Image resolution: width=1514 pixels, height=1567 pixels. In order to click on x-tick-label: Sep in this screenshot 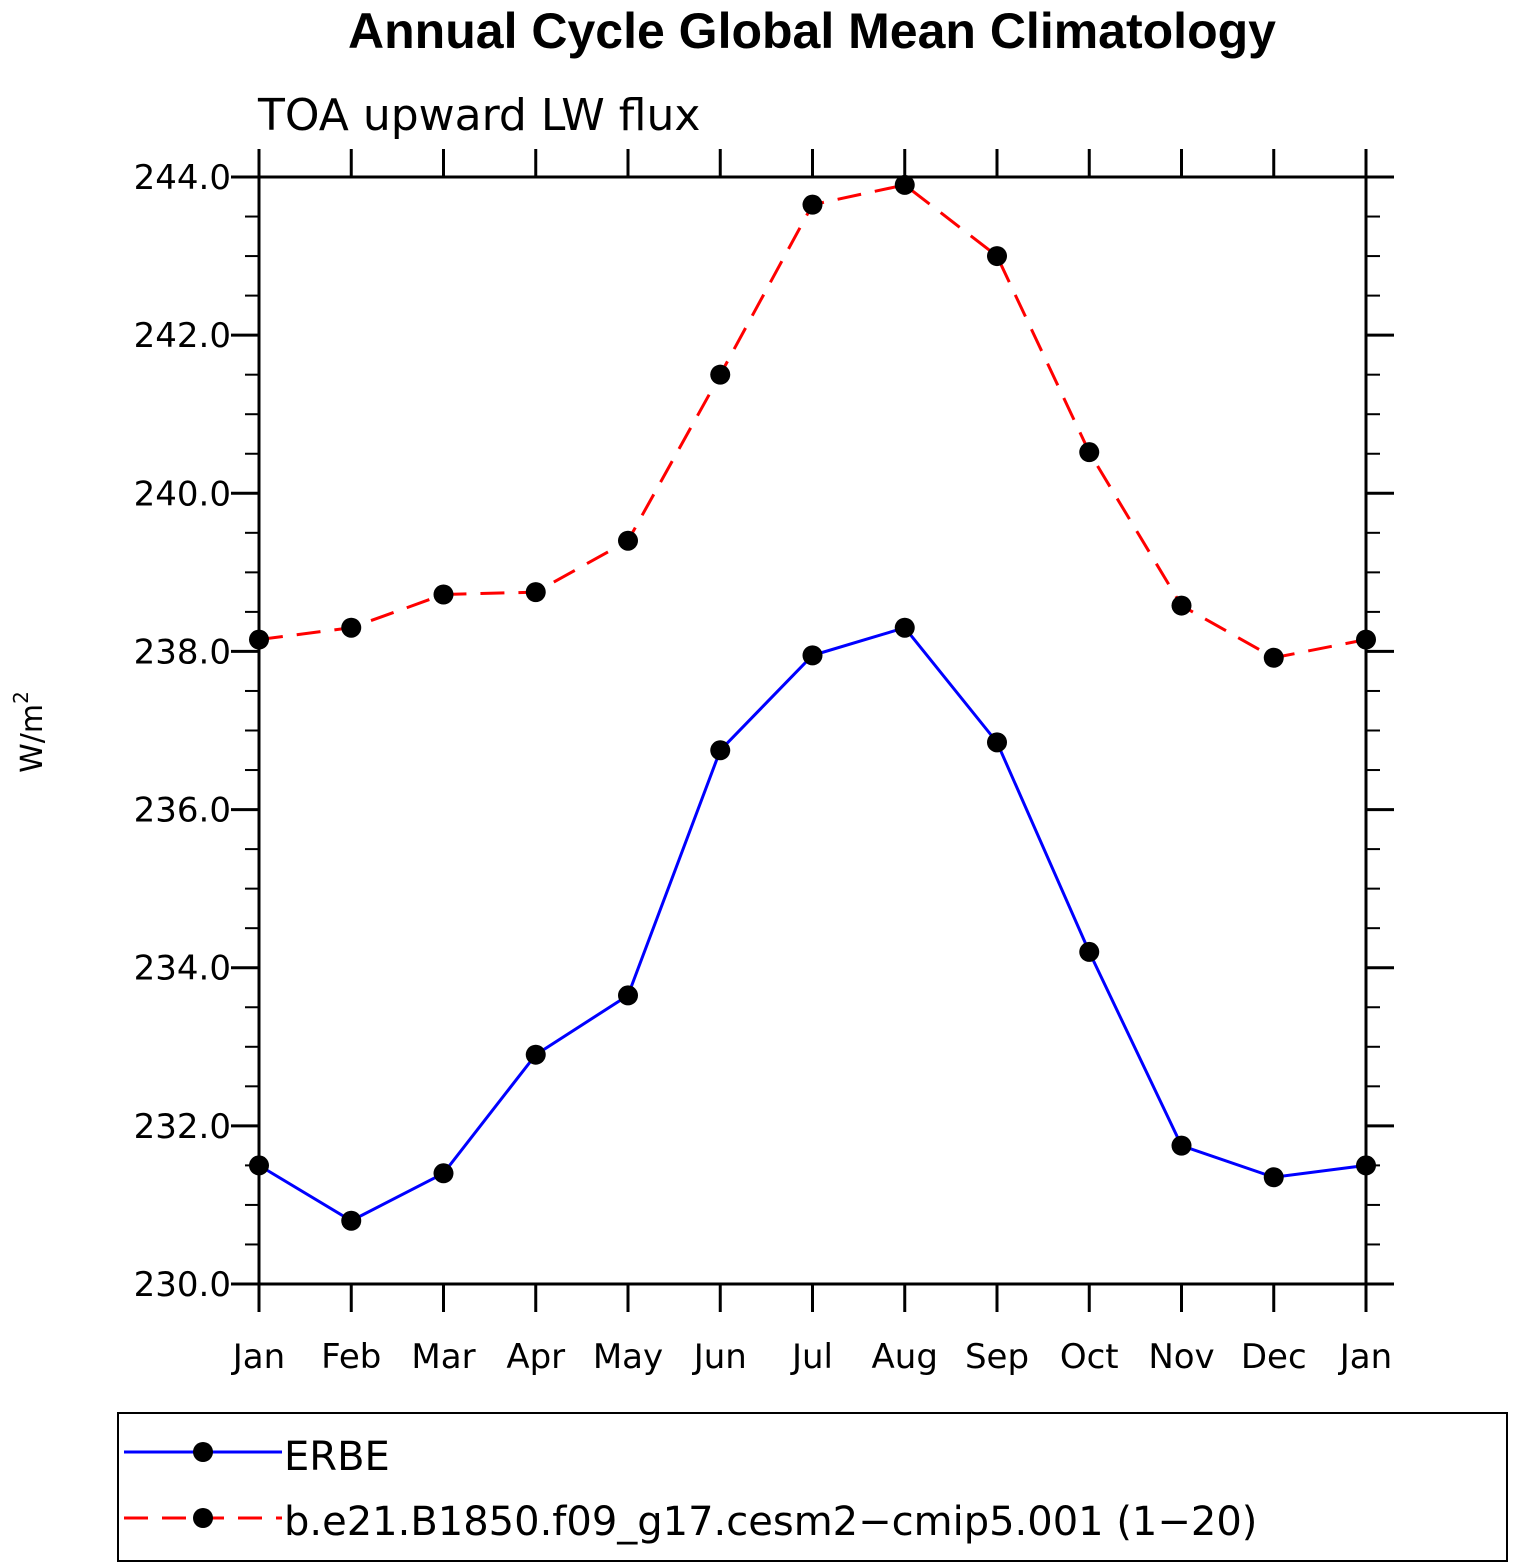, I will do `click(997, 1357)`.